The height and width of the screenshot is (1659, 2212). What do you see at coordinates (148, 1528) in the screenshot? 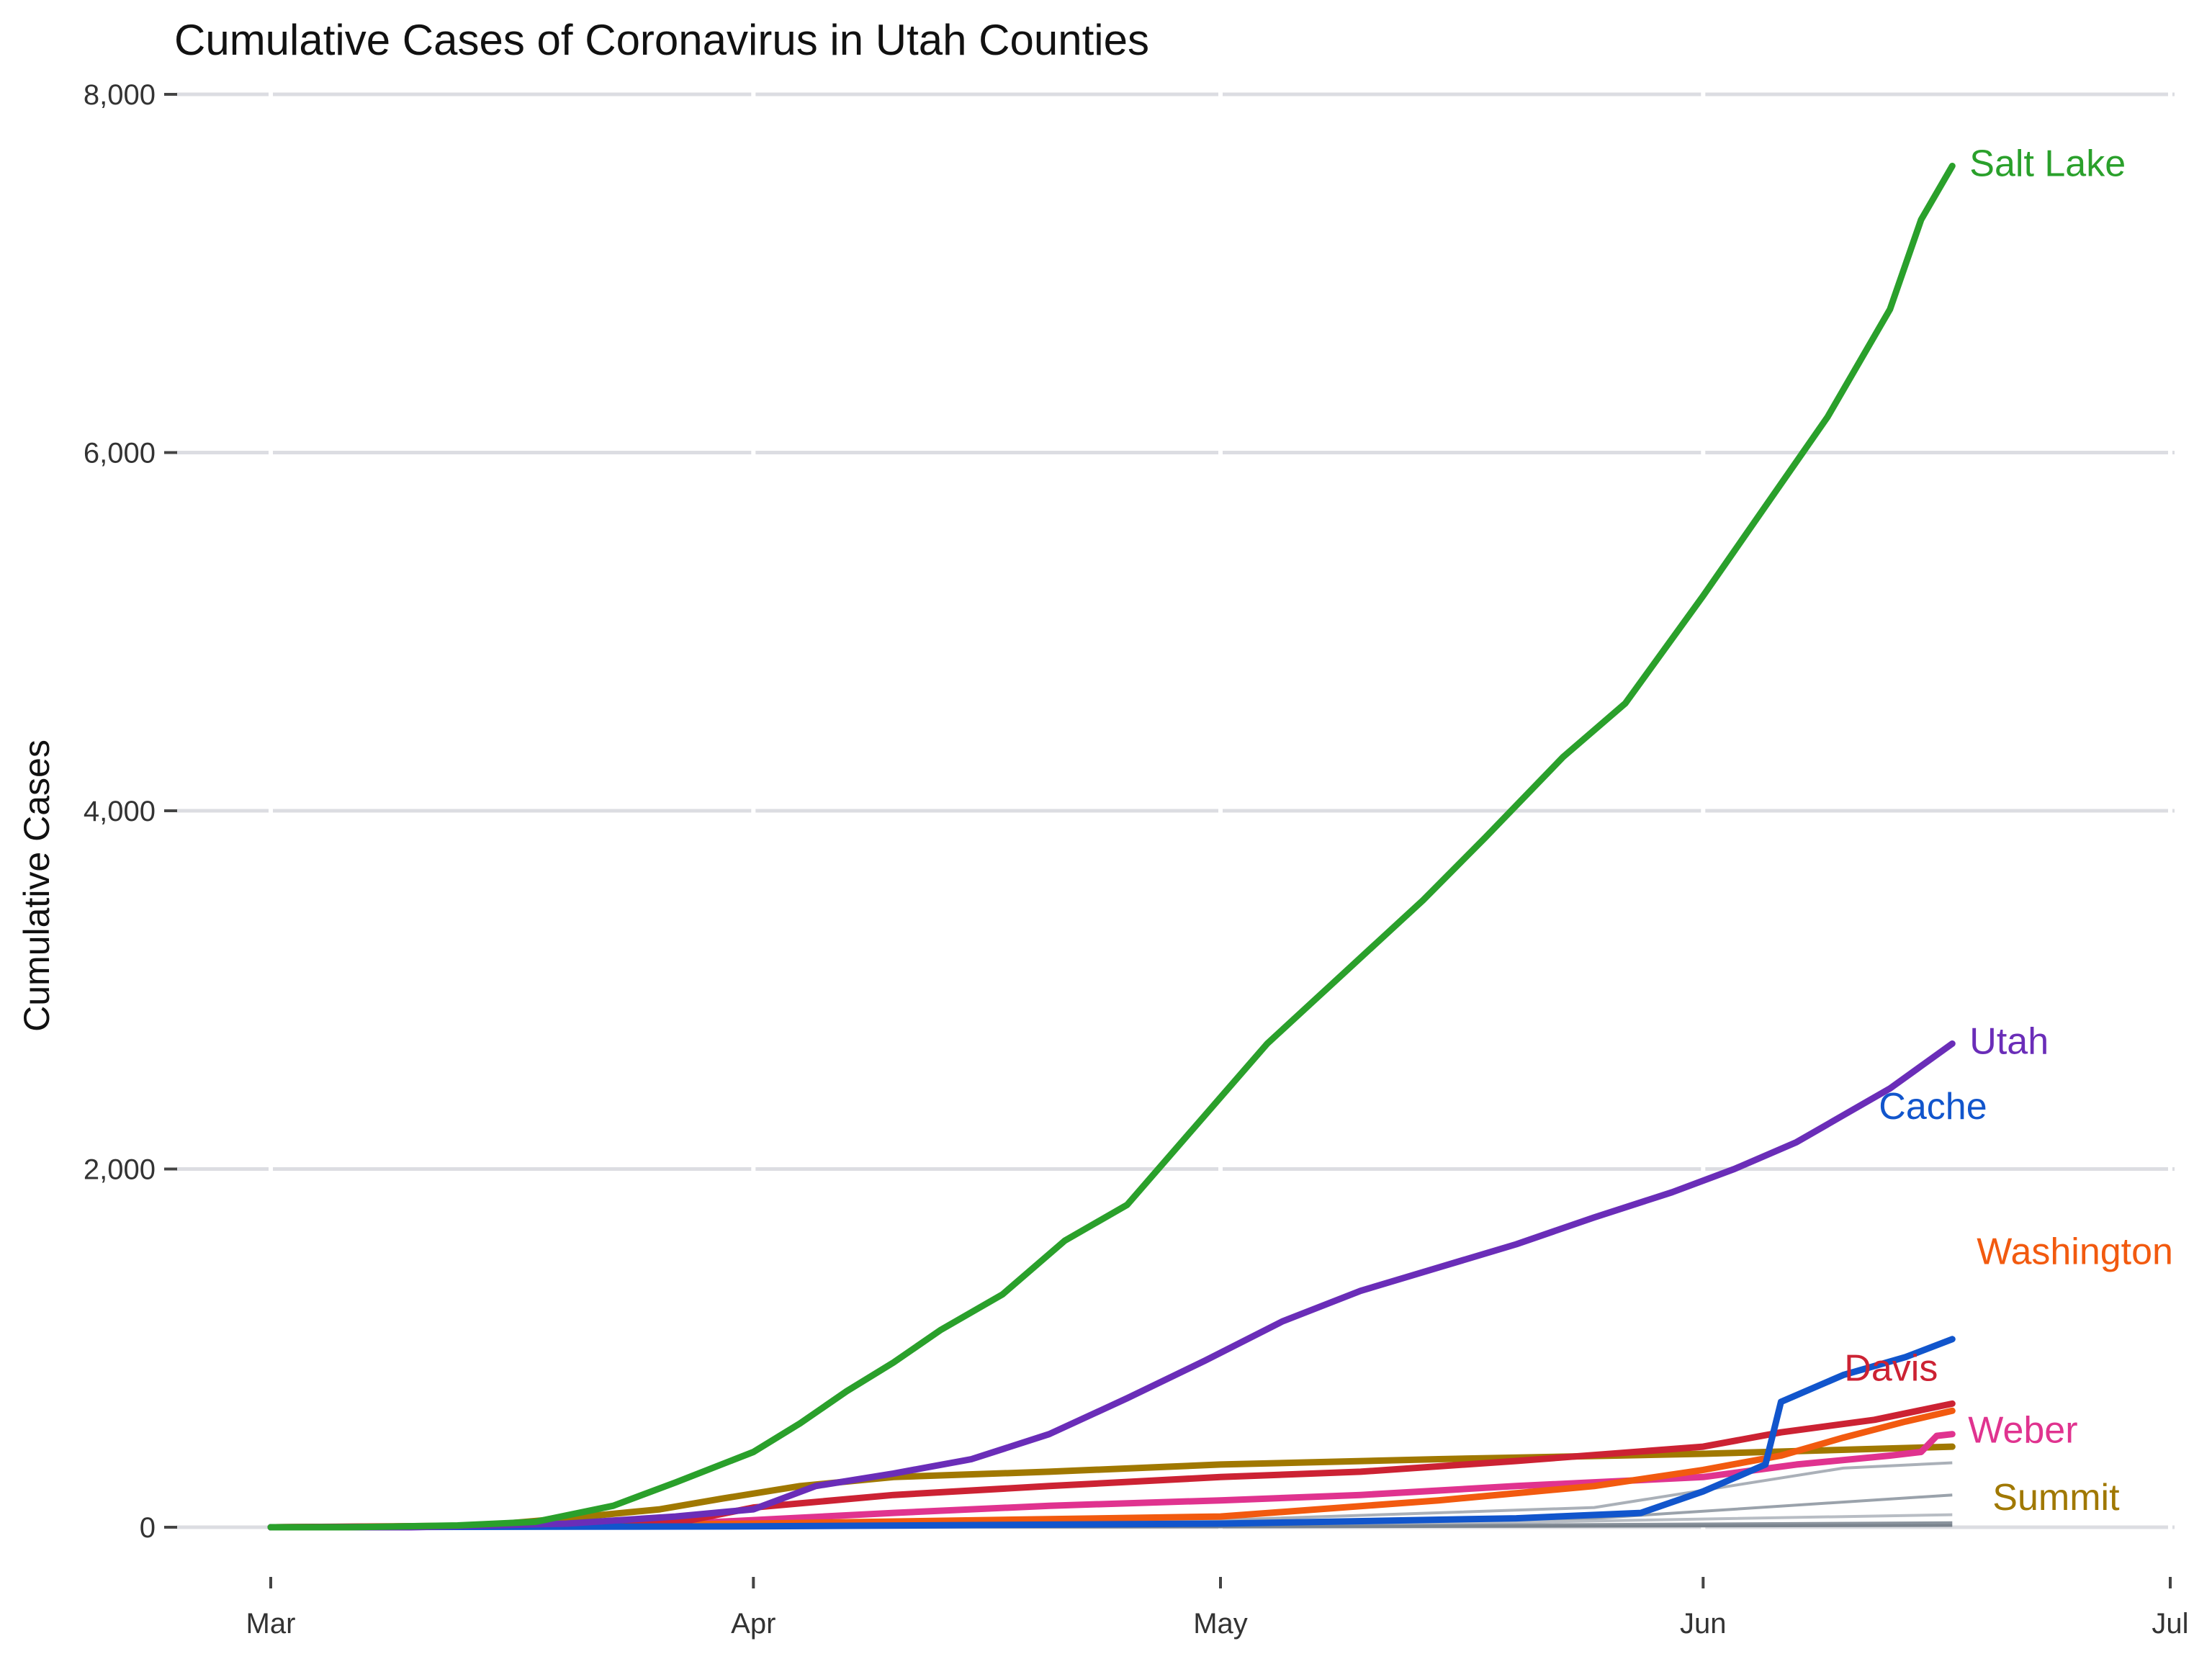
I see `y-tick-label: 0` at bounding box center [148, 1528].